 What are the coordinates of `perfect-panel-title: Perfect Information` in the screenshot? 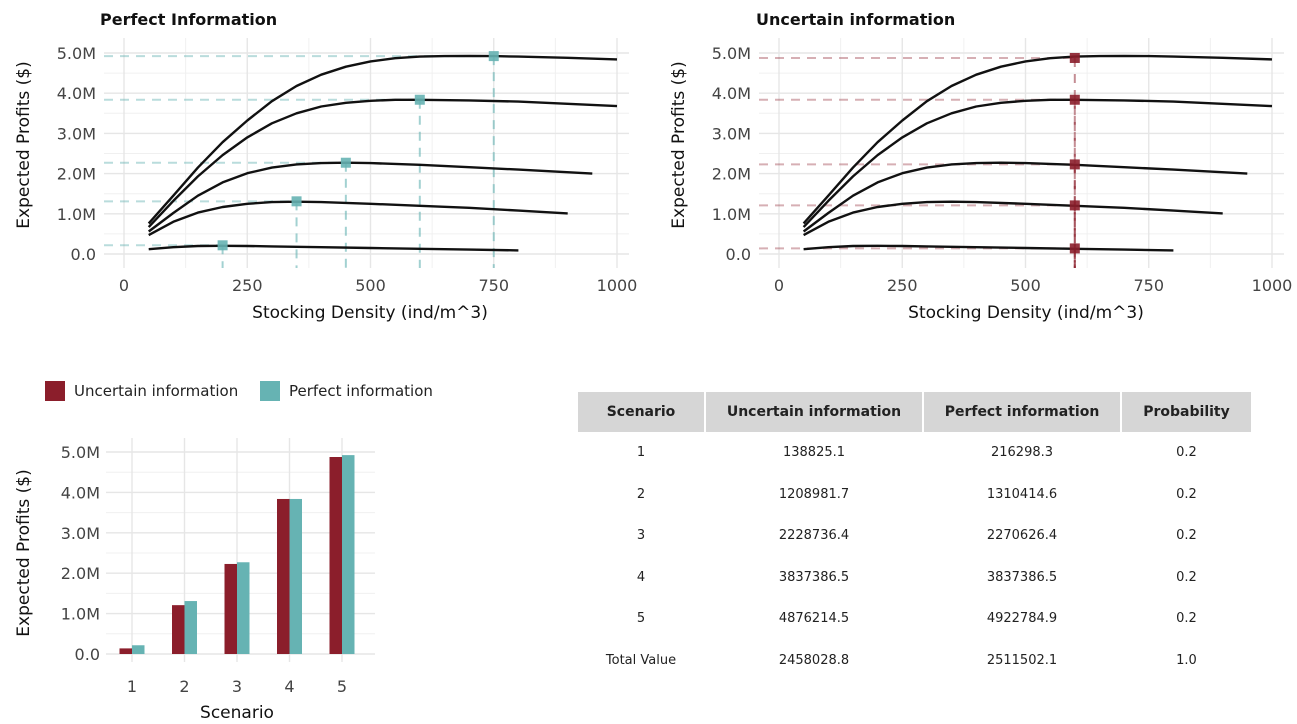 It's located at (188, 19).